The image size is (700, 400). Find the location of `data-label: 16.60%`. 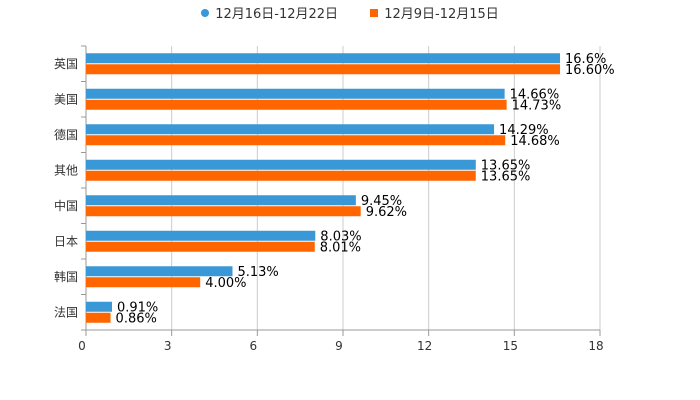

data-label: 16.60% is located at coordinates (590, 70).